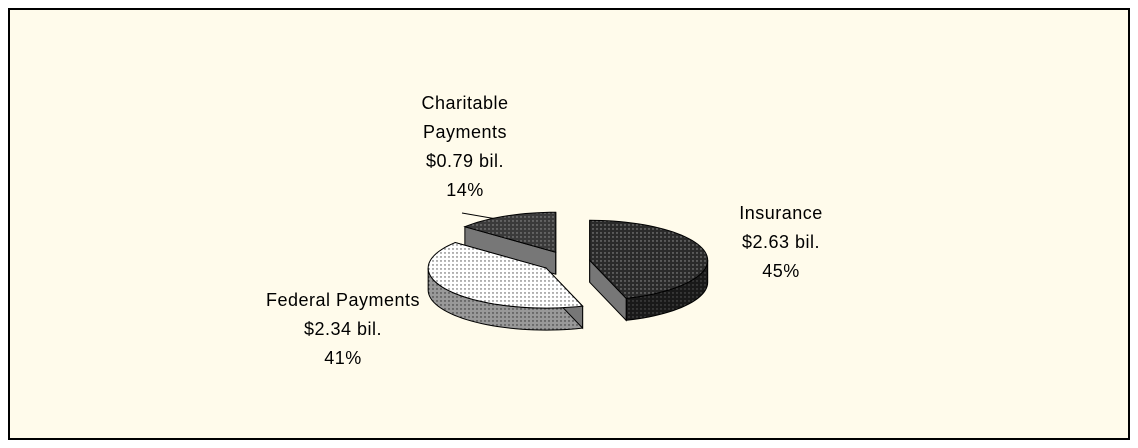 The width and height of the screenshot is (1138, 448). What do you see at coordinates (465, 147) in the screenshot?
I see `slice-label: Charitable Payments $0.79 bil. 14%` at bounding box center [465, 147].